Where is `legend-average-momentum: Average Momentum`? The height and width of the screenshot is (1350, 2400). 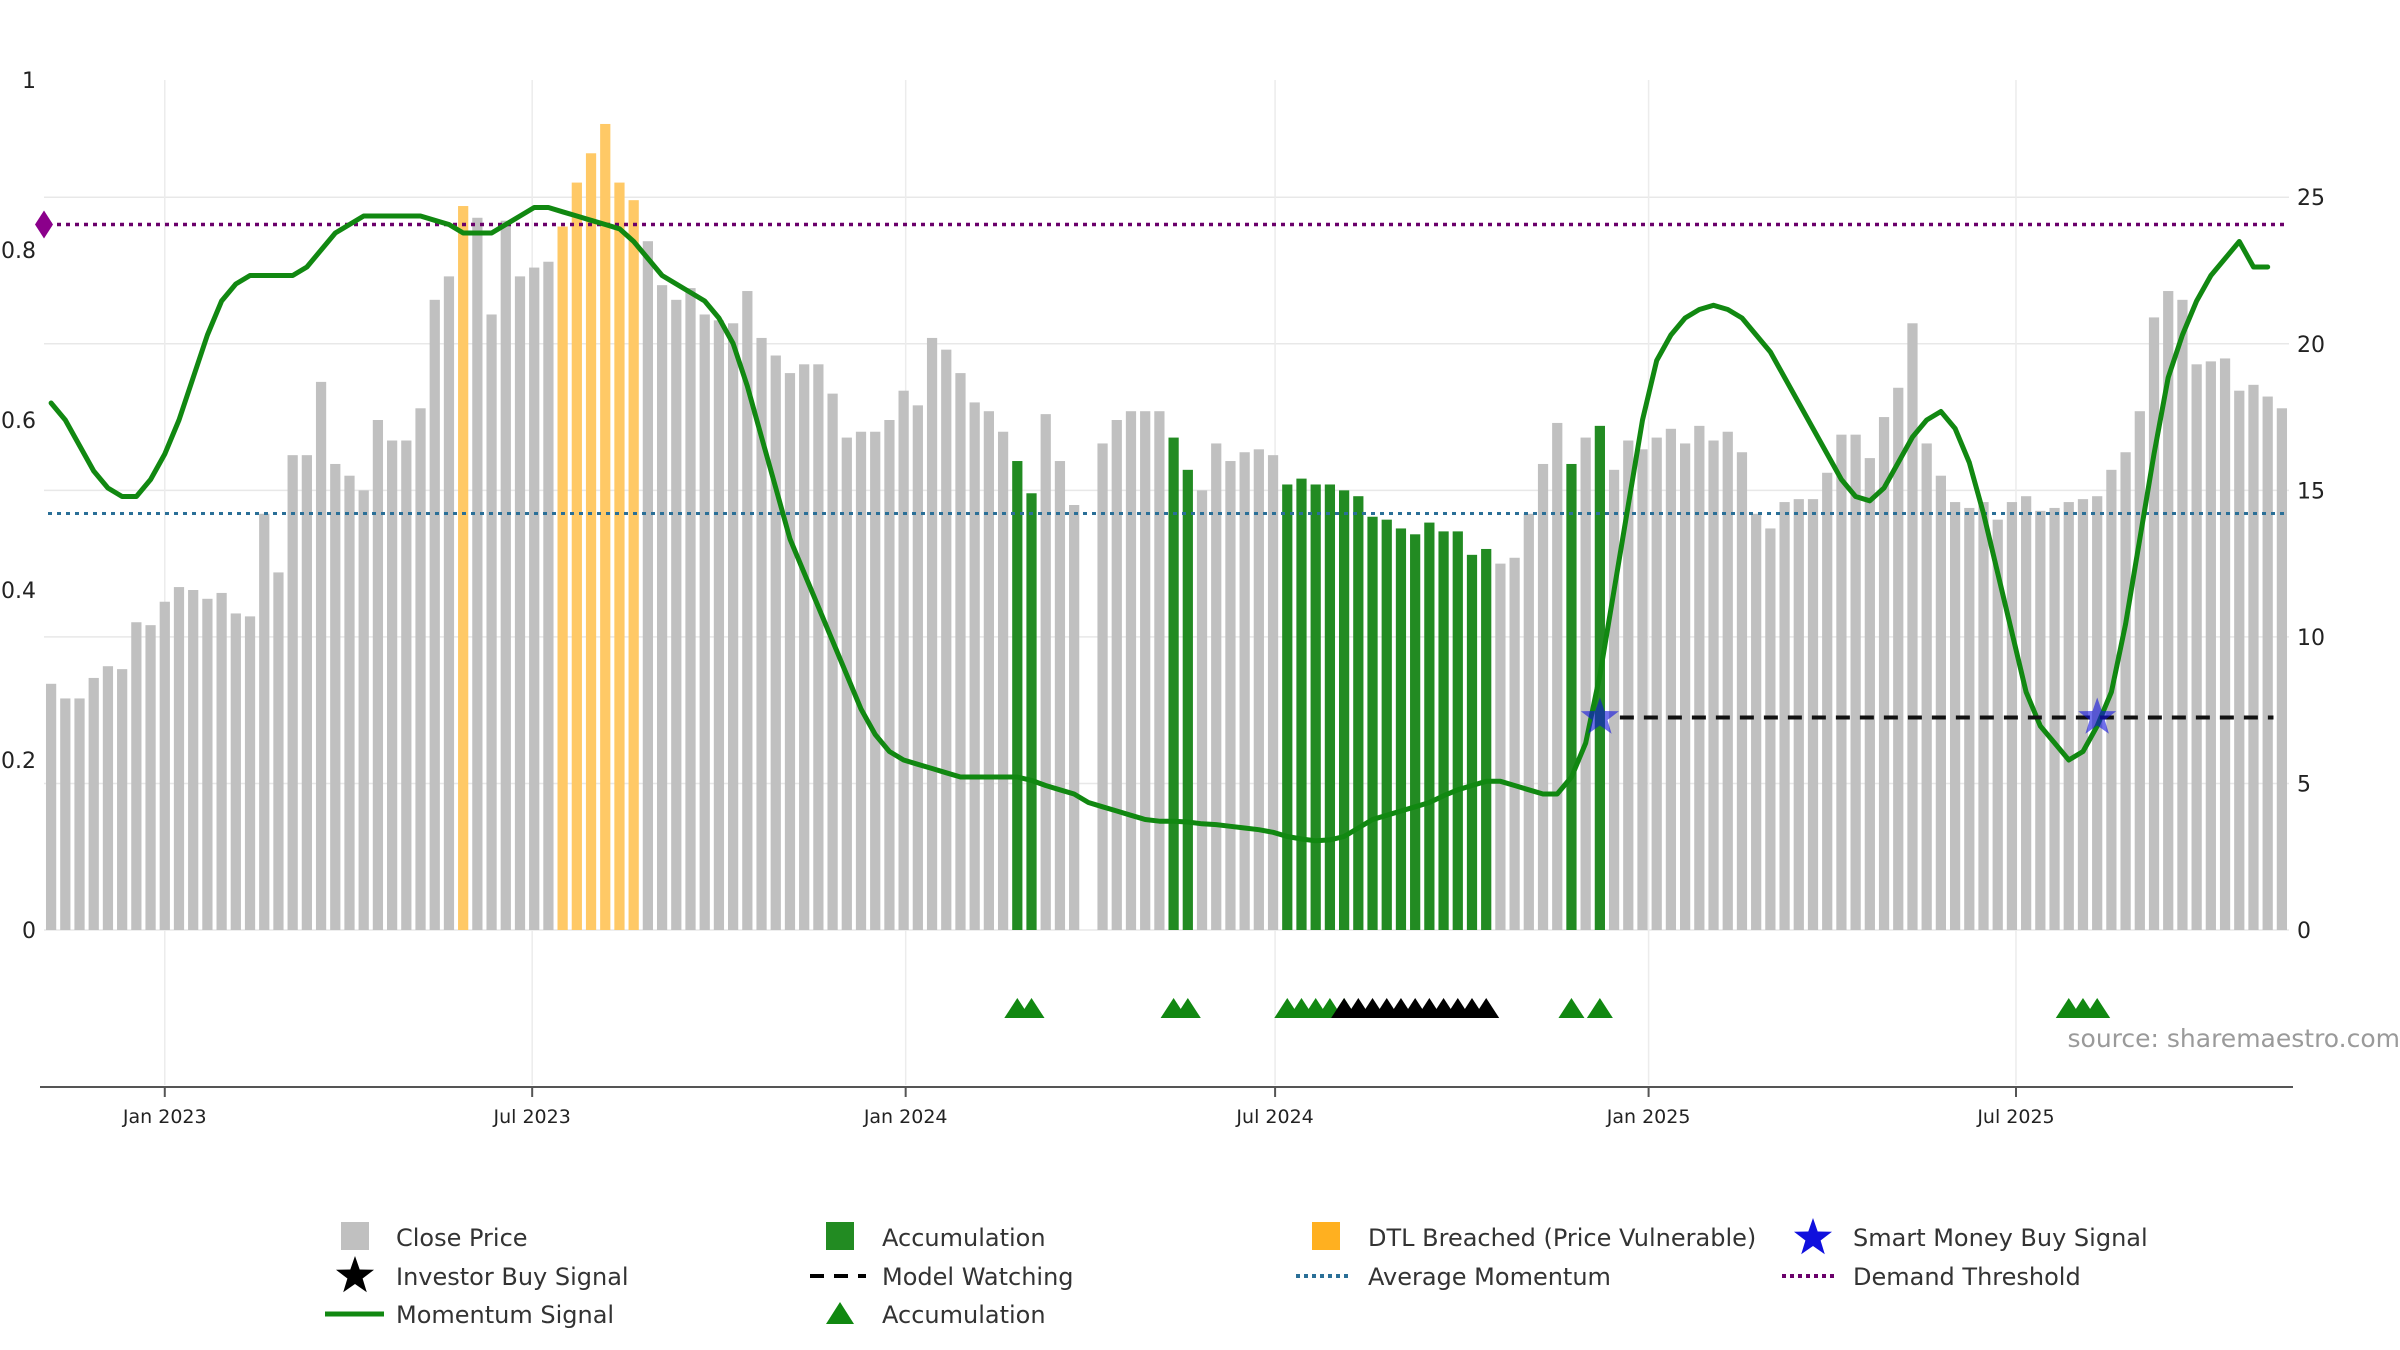 legend-average-momentum: Average Momentum is located at coordinates (1453, 1277).